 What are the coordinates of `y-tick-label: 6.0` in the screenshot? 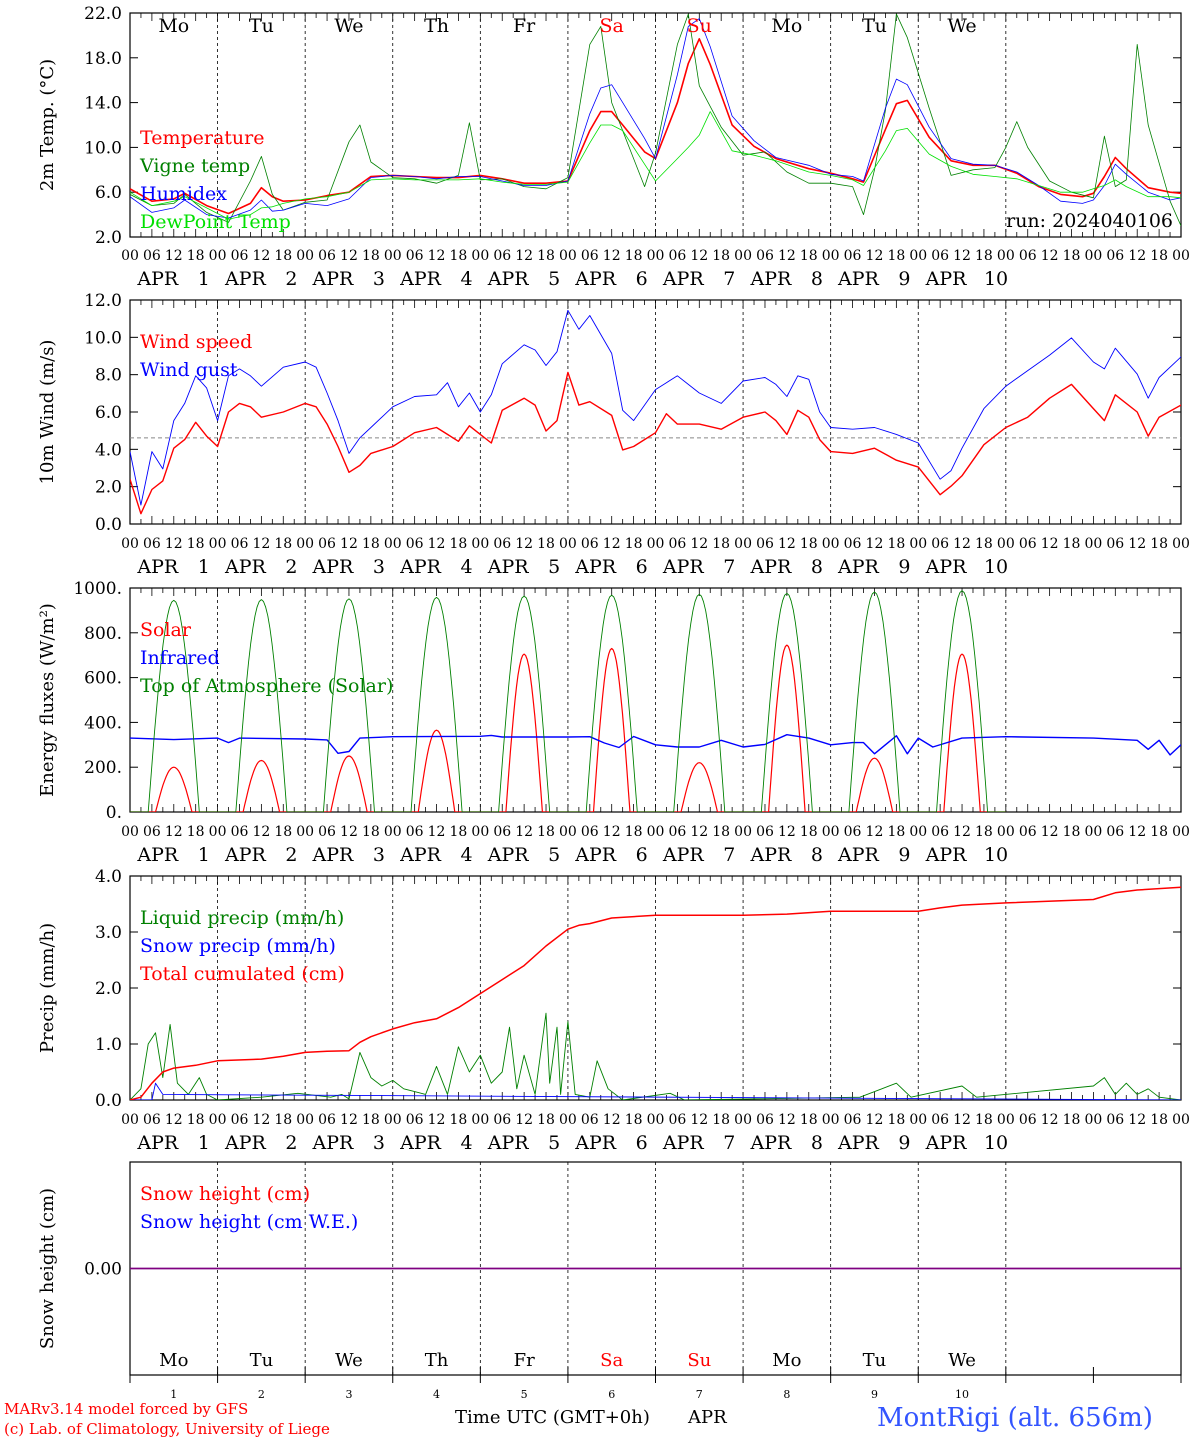 It's located at (108, 413).